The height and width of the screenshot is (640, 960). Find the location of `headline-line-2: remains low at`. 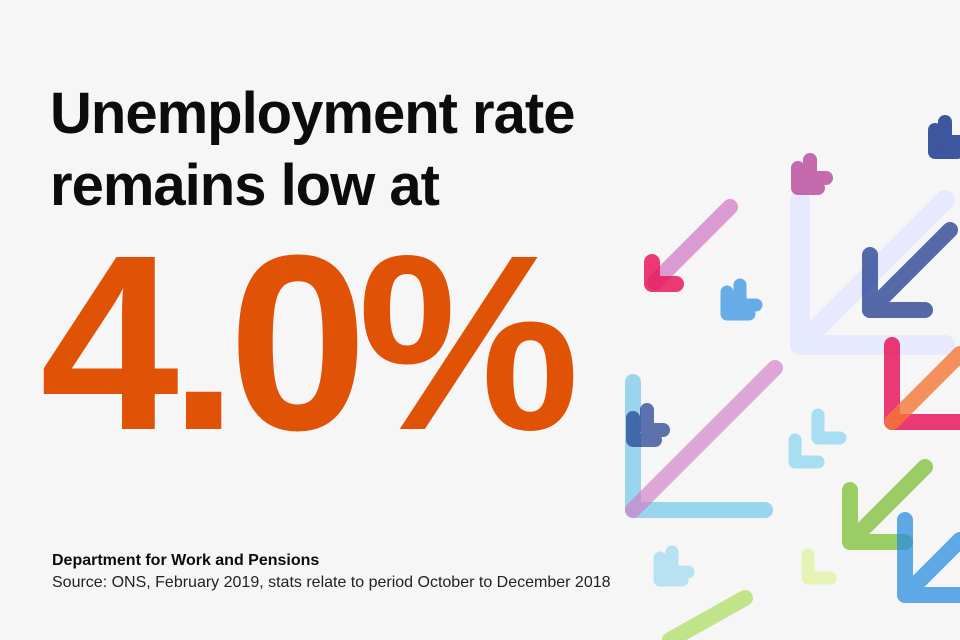

headline-line-2: remains low at is located at coordinates (245, 185).